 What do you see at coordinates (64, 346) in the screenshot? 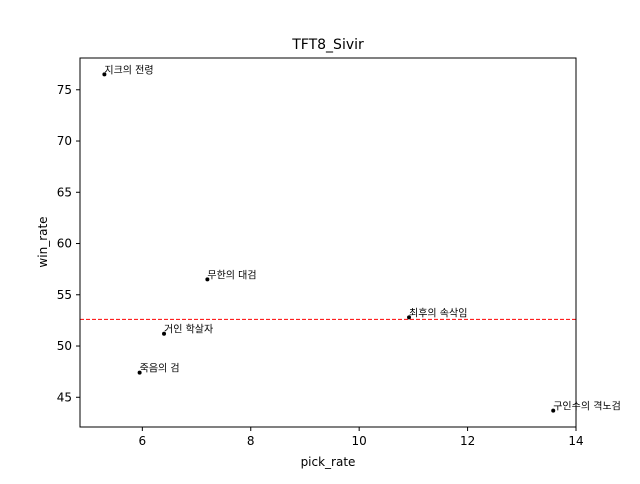
I see `y-tick-label: 50` at bounding box center [64, 346].